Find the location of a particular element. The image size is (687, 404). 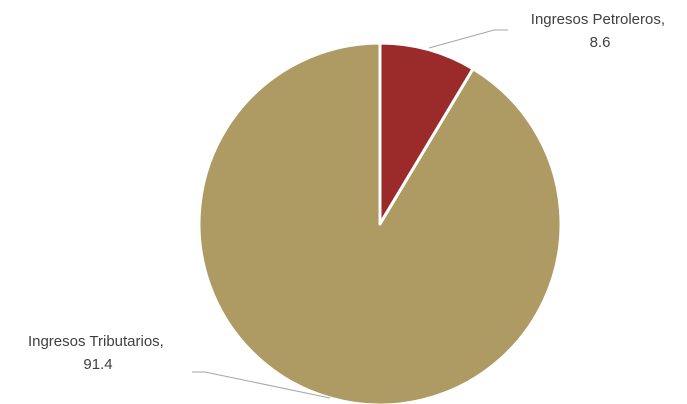

data-label-tributarios: Ingresos Tributarios, 91.4 is located at coordinates (98, 353).